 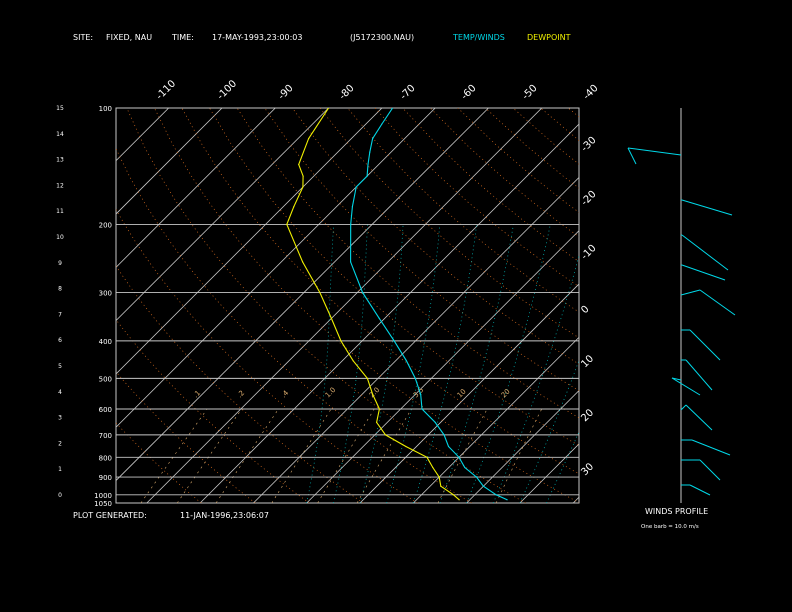 What do you see at coordinates (105, 410) in the screenshot?
I see `pressure-tick-label: 600` at bounding box center [105, 410].